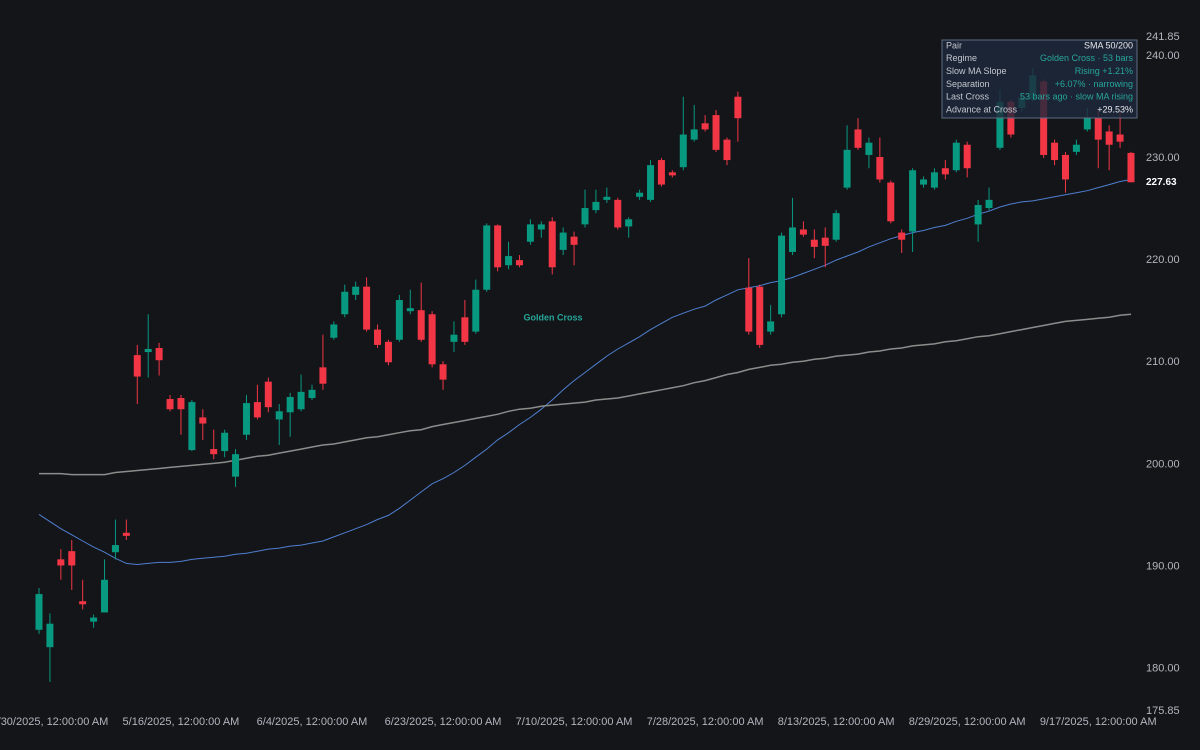 This screenshot has height=750, width=1200. I want to click on y-tick-label: 180.00, so click(1163, 669).